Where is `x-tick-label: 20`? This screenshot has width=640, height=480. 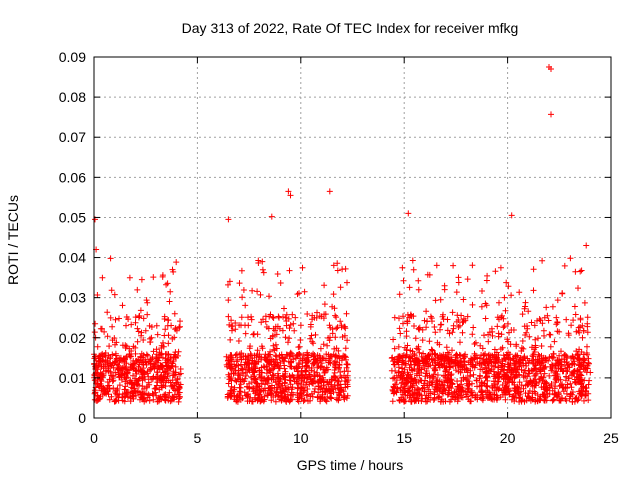 x-tick-label: 20 is located at coordinates (508, 438).